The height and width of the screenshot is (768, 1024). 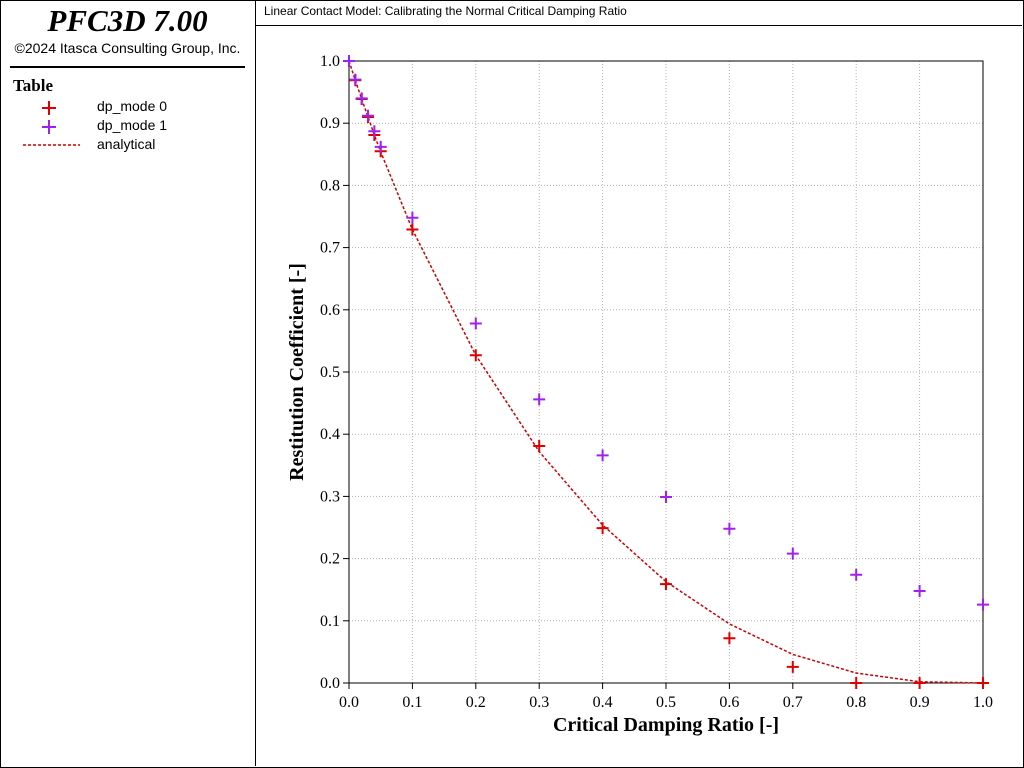 What do you see at coordinates (330, 123) in the screenshot?
I see `y-tick-label: 0.9` at bounding box center [330, 123].